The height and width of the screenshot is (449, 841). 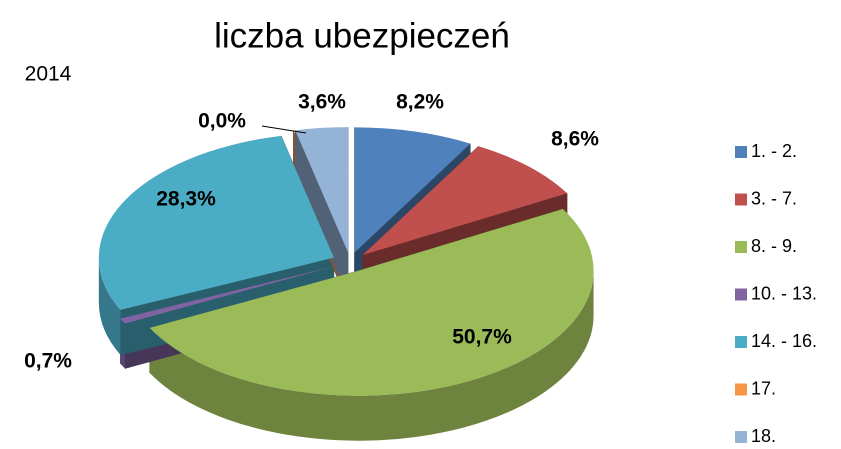 I want to click on legend-label: 1. - 2., so click(x=774, y=151).